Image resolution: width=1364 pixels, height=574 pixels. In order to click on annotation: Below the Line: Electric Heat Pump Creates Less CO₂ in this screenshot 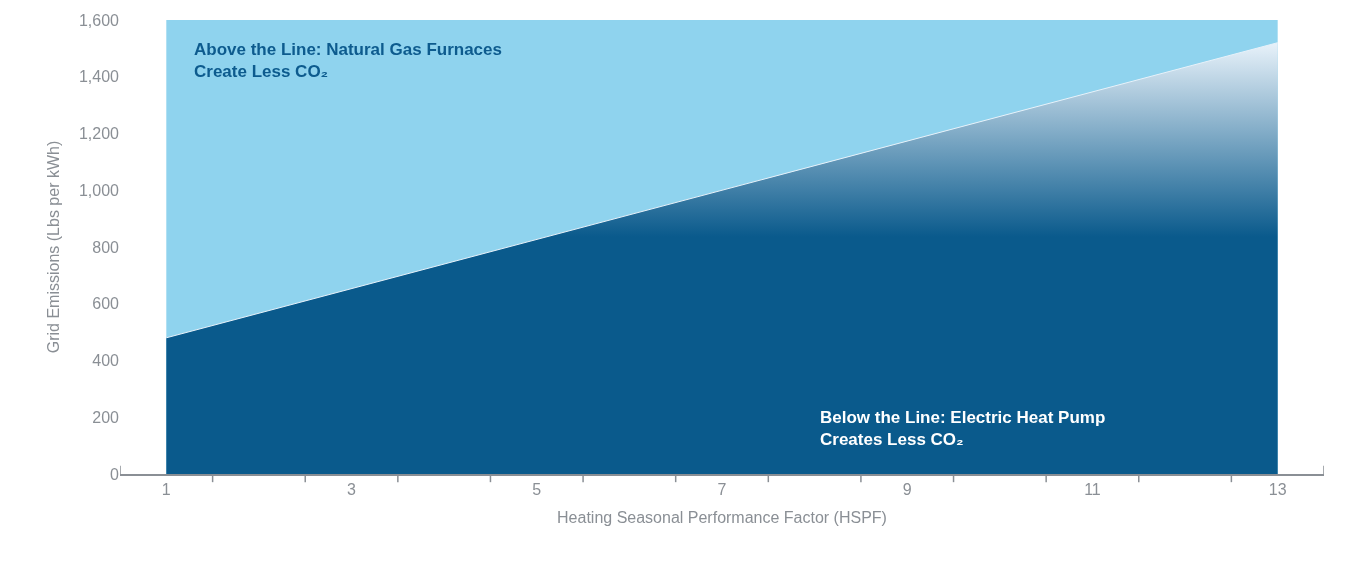, I will do `click(963, 429)`.